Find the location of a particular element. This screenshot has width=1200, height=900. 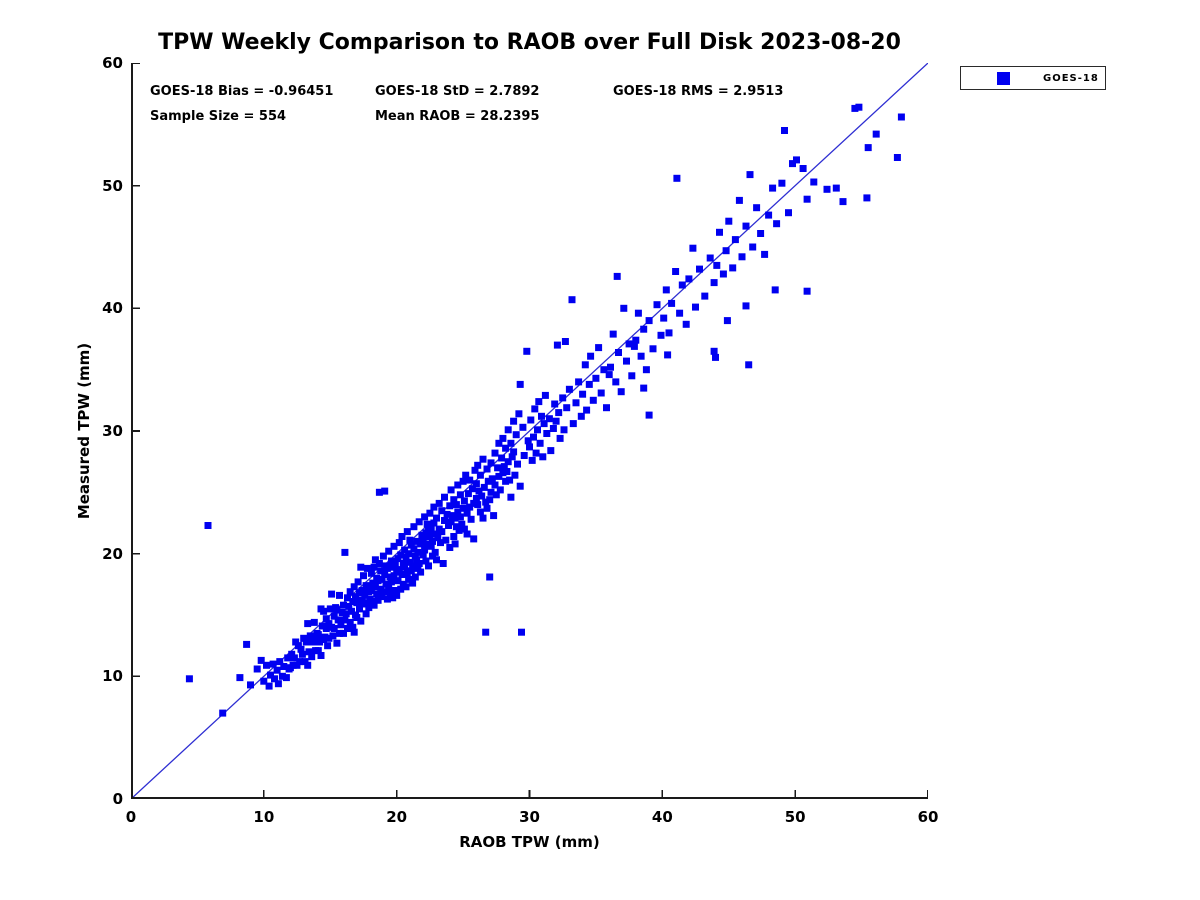

y-tick-label: 20 is located at coordinates (112, 553).